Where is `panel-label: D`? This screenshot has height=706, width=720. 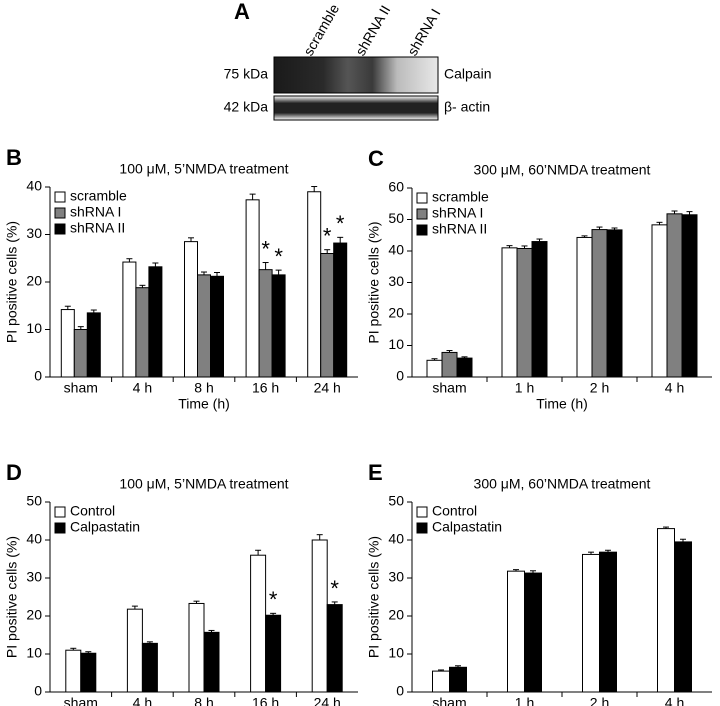 panel-label: D is located at coordinates (14, 472).